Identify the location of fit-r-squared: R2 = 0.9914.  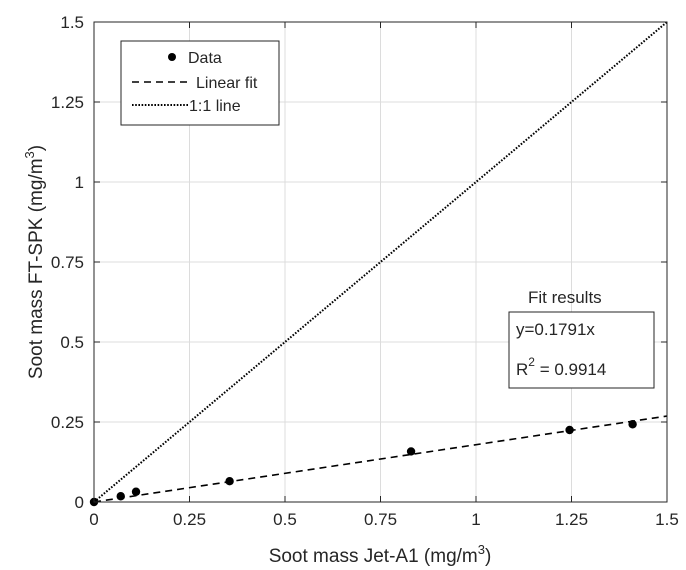
(561, 367).